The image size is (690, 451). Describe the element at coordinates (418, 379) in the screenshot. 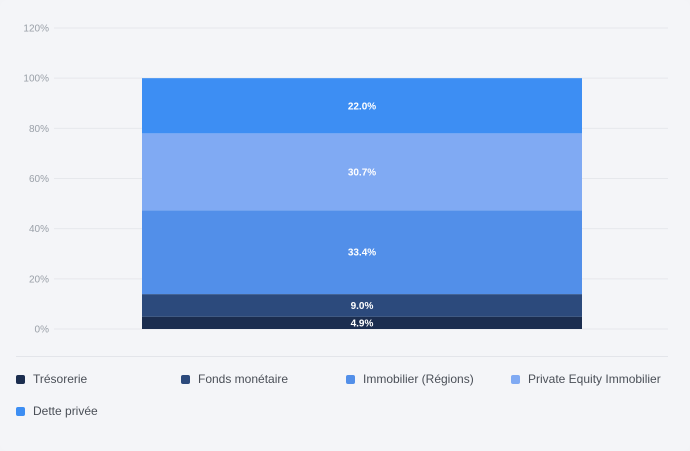

I see `legend-label: Immobilier (Régions)` at that location.